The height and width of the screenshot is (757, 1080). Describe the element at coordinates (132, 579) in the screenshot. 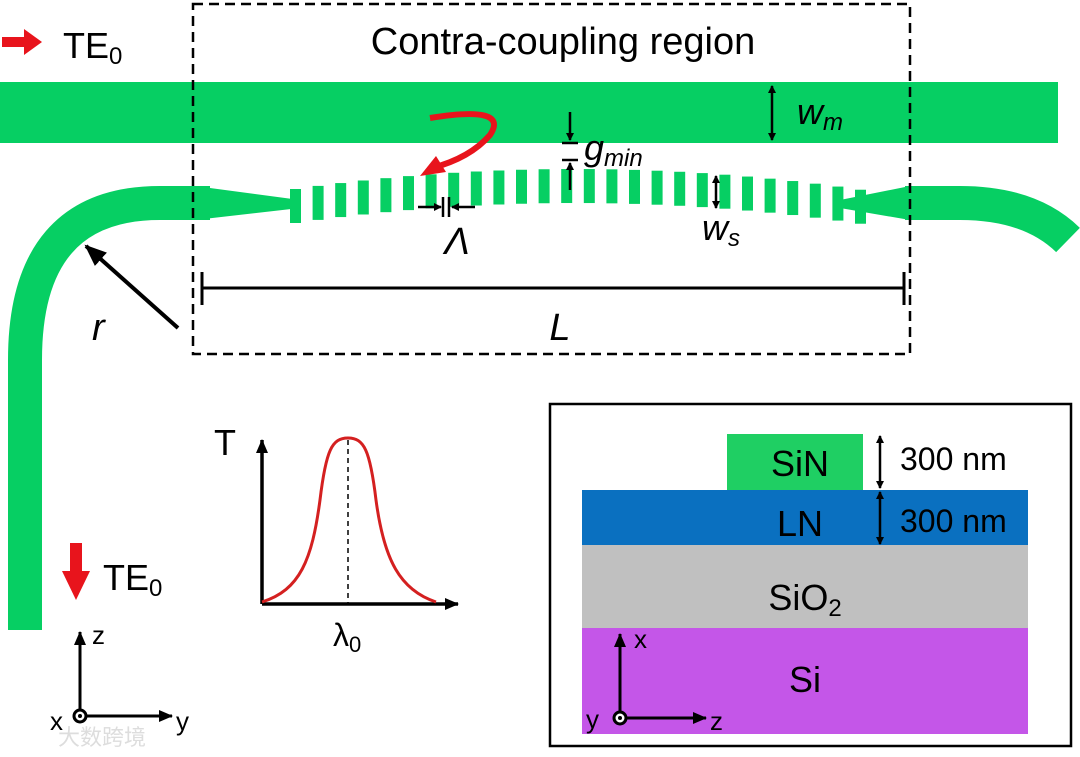

I see `output-mode-label: TE0` at that location.